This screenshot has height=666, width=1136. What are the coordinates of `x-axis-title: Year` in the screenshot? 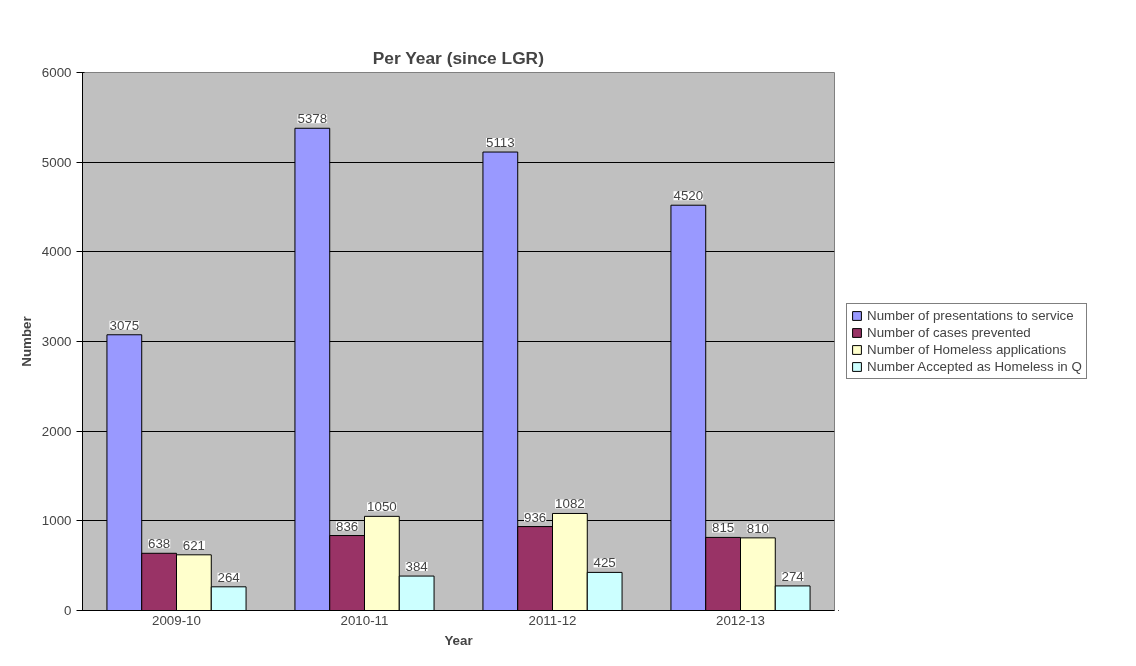 It's located at (458, 640).